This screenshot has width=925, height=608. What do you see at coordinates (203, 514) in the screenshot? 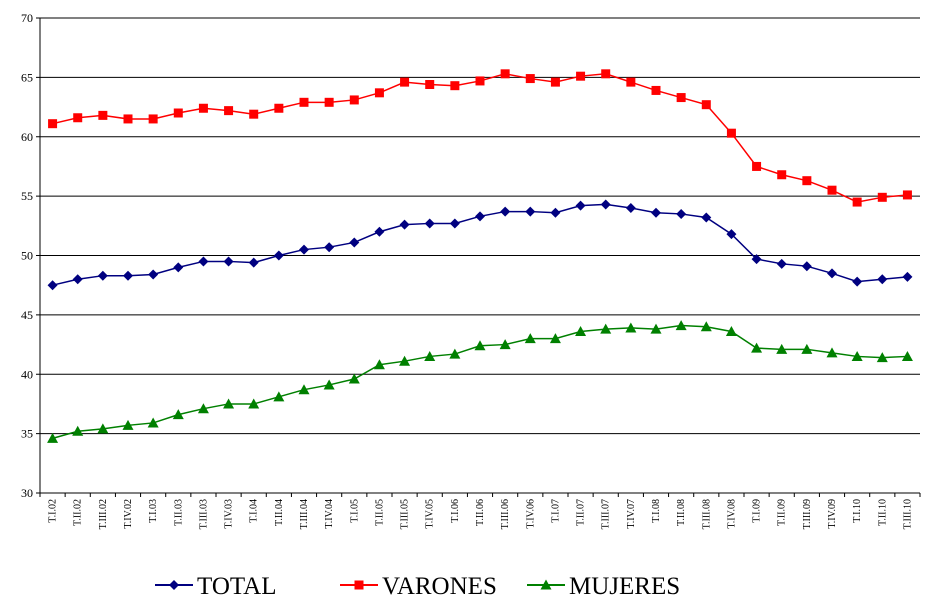
I see `x-tick-label: T.III.03` at bounding box center [203, 514].